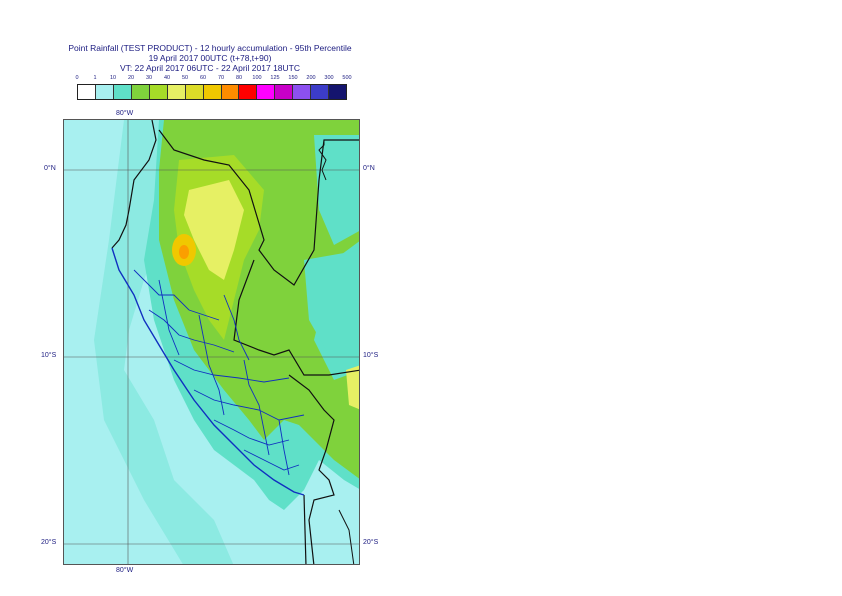  Describe the element at coordinates (184, 252) in the screenshot. I see `orange-rain-peak` at that location.